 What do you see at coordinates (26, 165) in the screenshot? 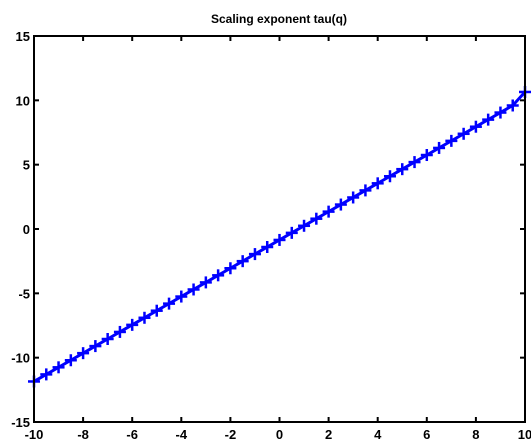
I see `y-tick-label: 5` at bounding box center [26, 165].